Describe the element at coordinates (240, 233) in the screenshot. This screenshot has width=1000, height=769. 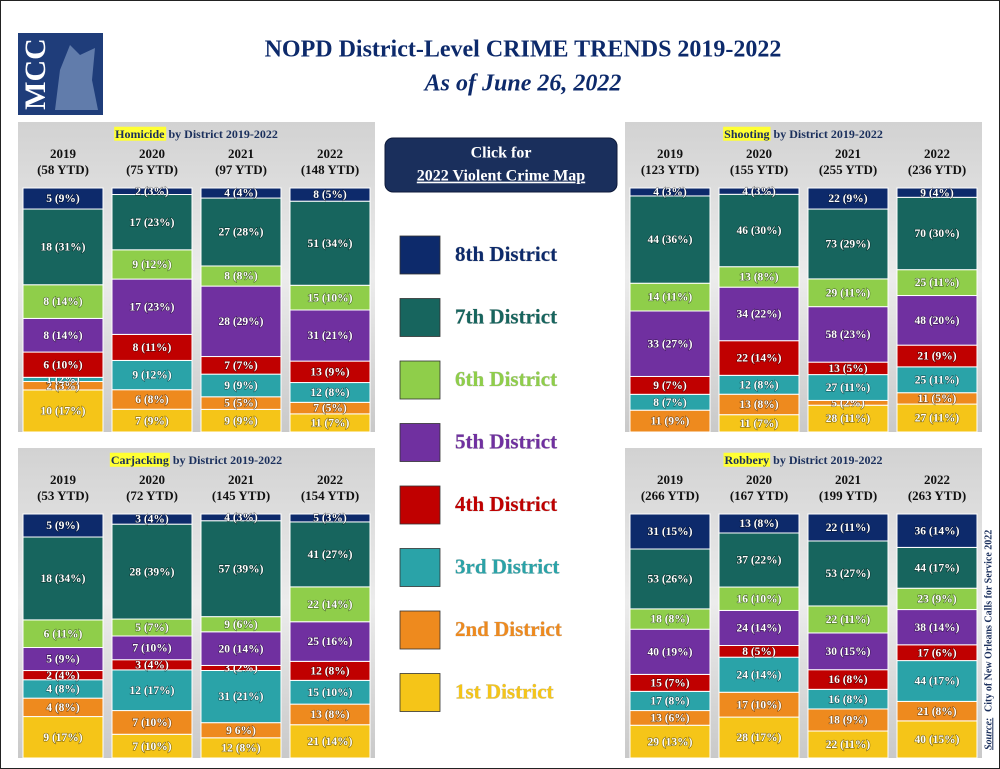
I see `data-label: 27 (28%)` at that location.